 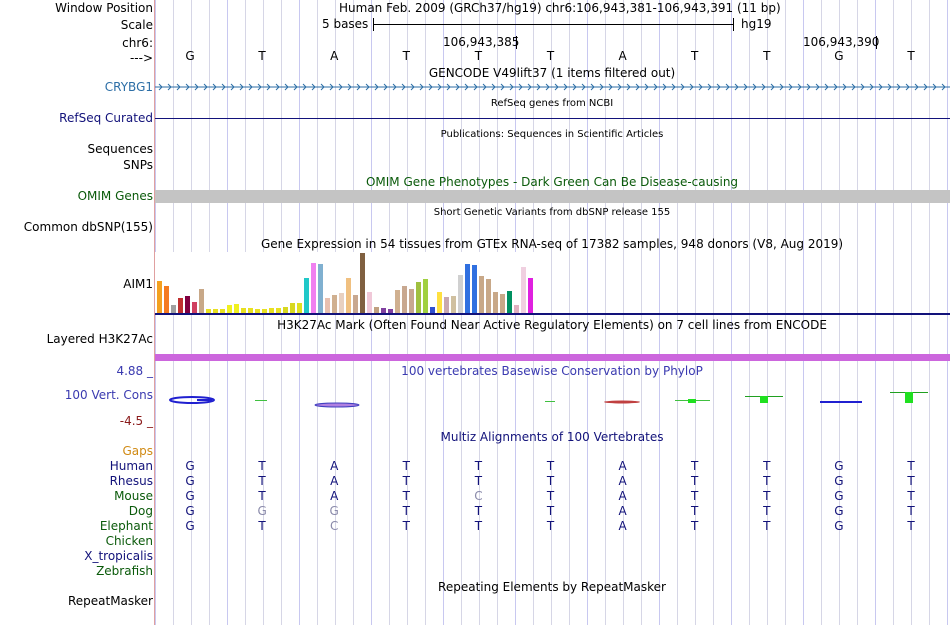 I want to click on refseq-label: RefSeq Curated, so click(x=106, y=118).